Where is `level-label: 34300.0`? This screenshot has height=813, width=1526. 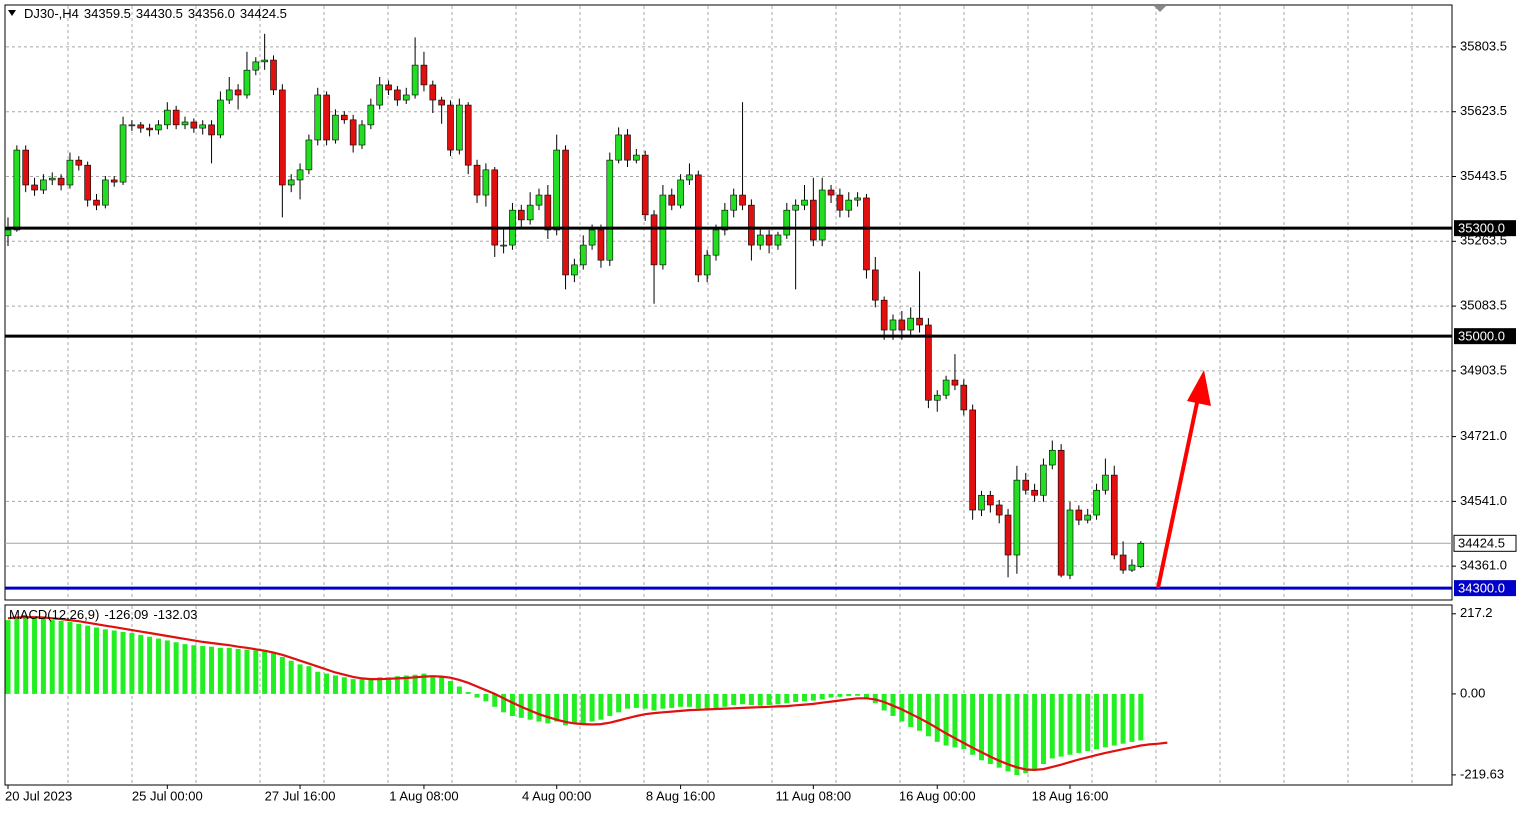 level-label: 34300.0 is located at coordinates (1481, 588).